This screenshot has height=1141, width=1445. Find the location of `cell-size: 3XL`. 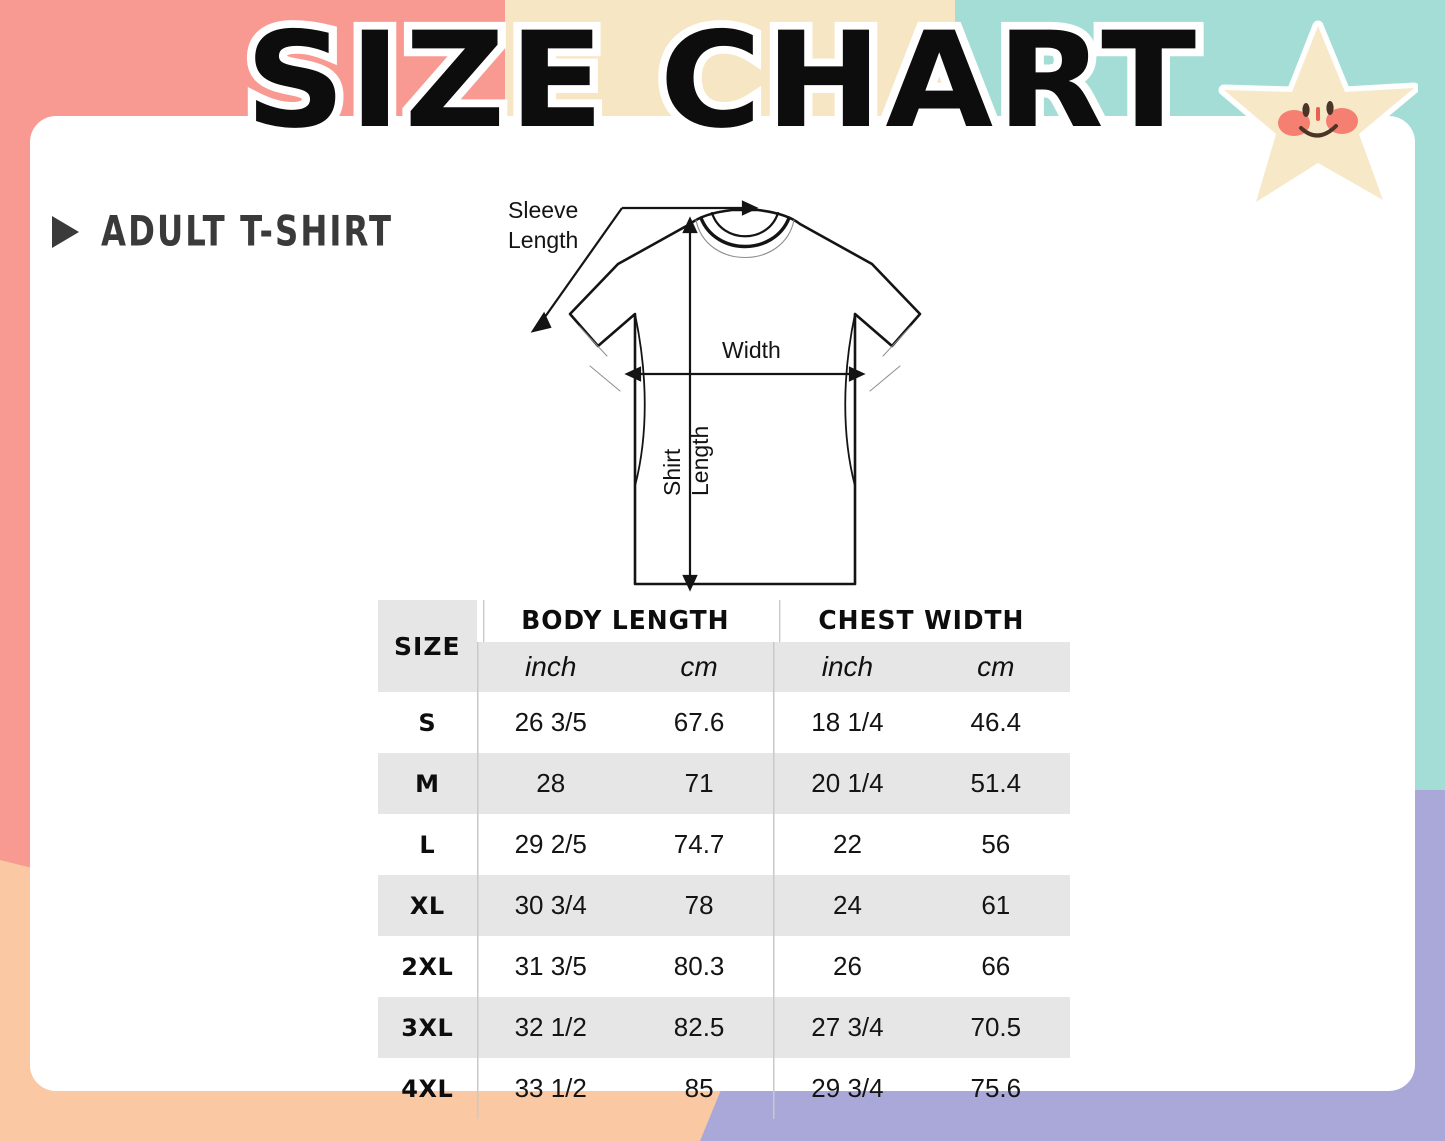

cell-size: 3XL is located at coordinates (427, 1027).